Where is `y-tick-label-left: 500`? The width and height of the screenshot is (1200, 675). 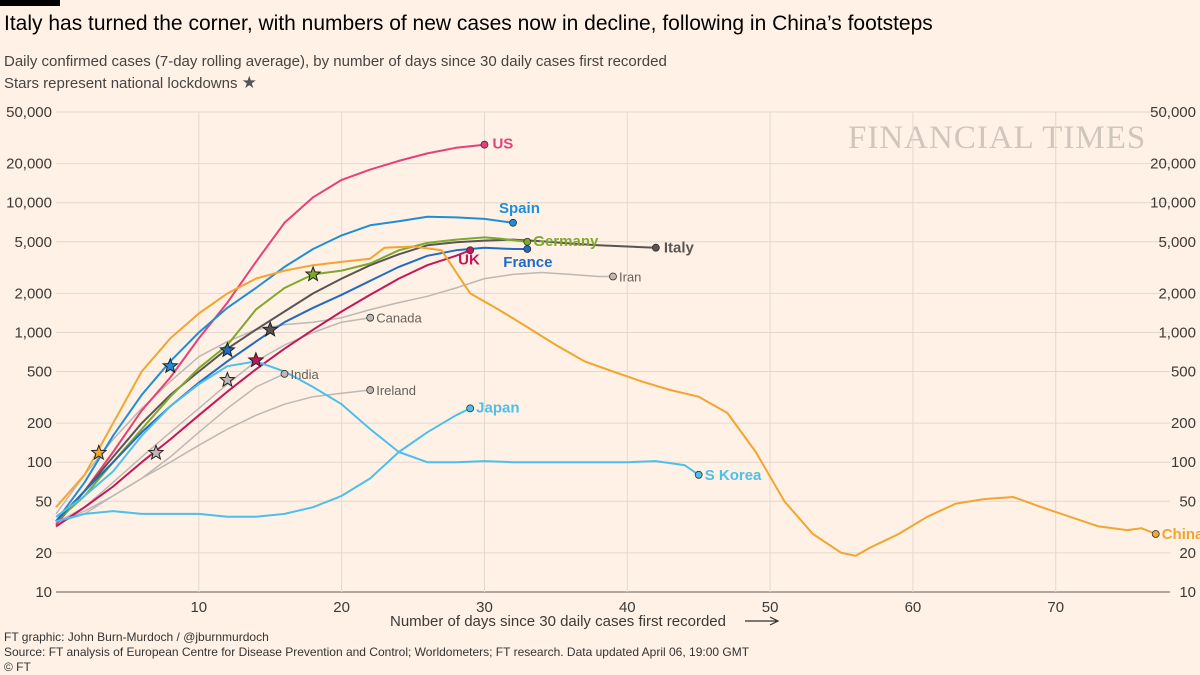
y-tick-label-left: 500 is located at coordinates (39, 372).